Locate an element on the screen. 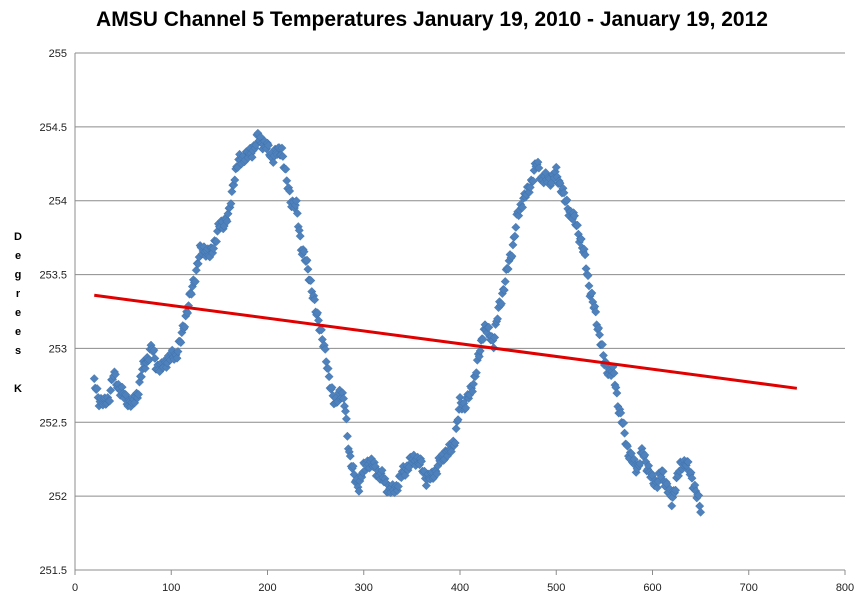  x-tick-label: 100 is located at coordinates (171, 588).